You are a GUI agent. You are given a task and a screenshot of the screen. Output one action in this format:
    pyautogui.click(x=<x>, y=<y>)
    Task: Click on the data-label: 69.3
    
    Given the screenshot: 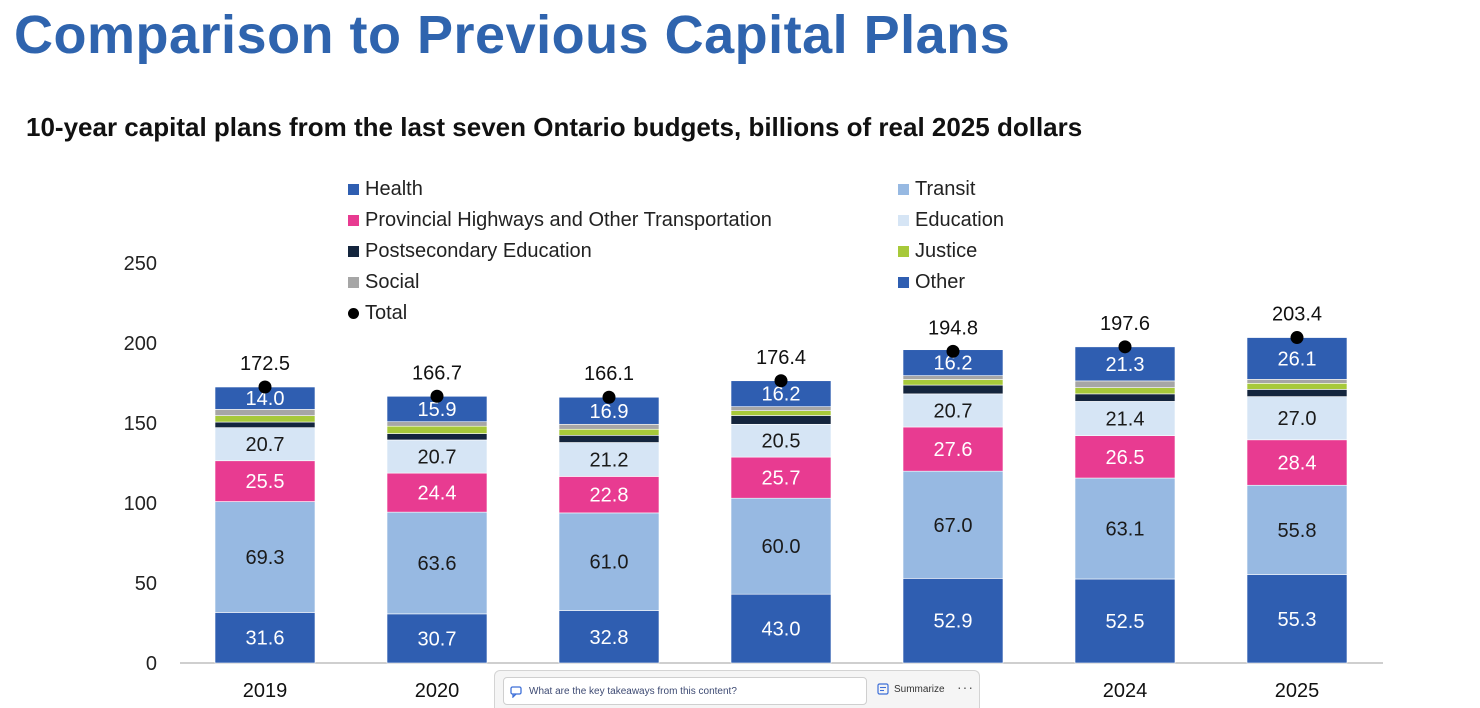 What is the action you would take?
    pyautogui.click(x=265, y=558)
    